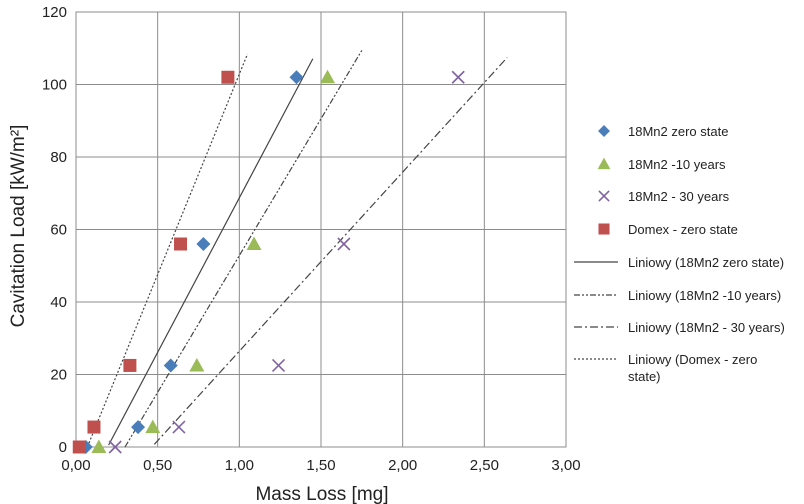 The height and width of the screenshot is (504, 804). Describe the element at coordinates (75, 465) in the screenshot. I see `x-tick-label: 0,00` at that location.